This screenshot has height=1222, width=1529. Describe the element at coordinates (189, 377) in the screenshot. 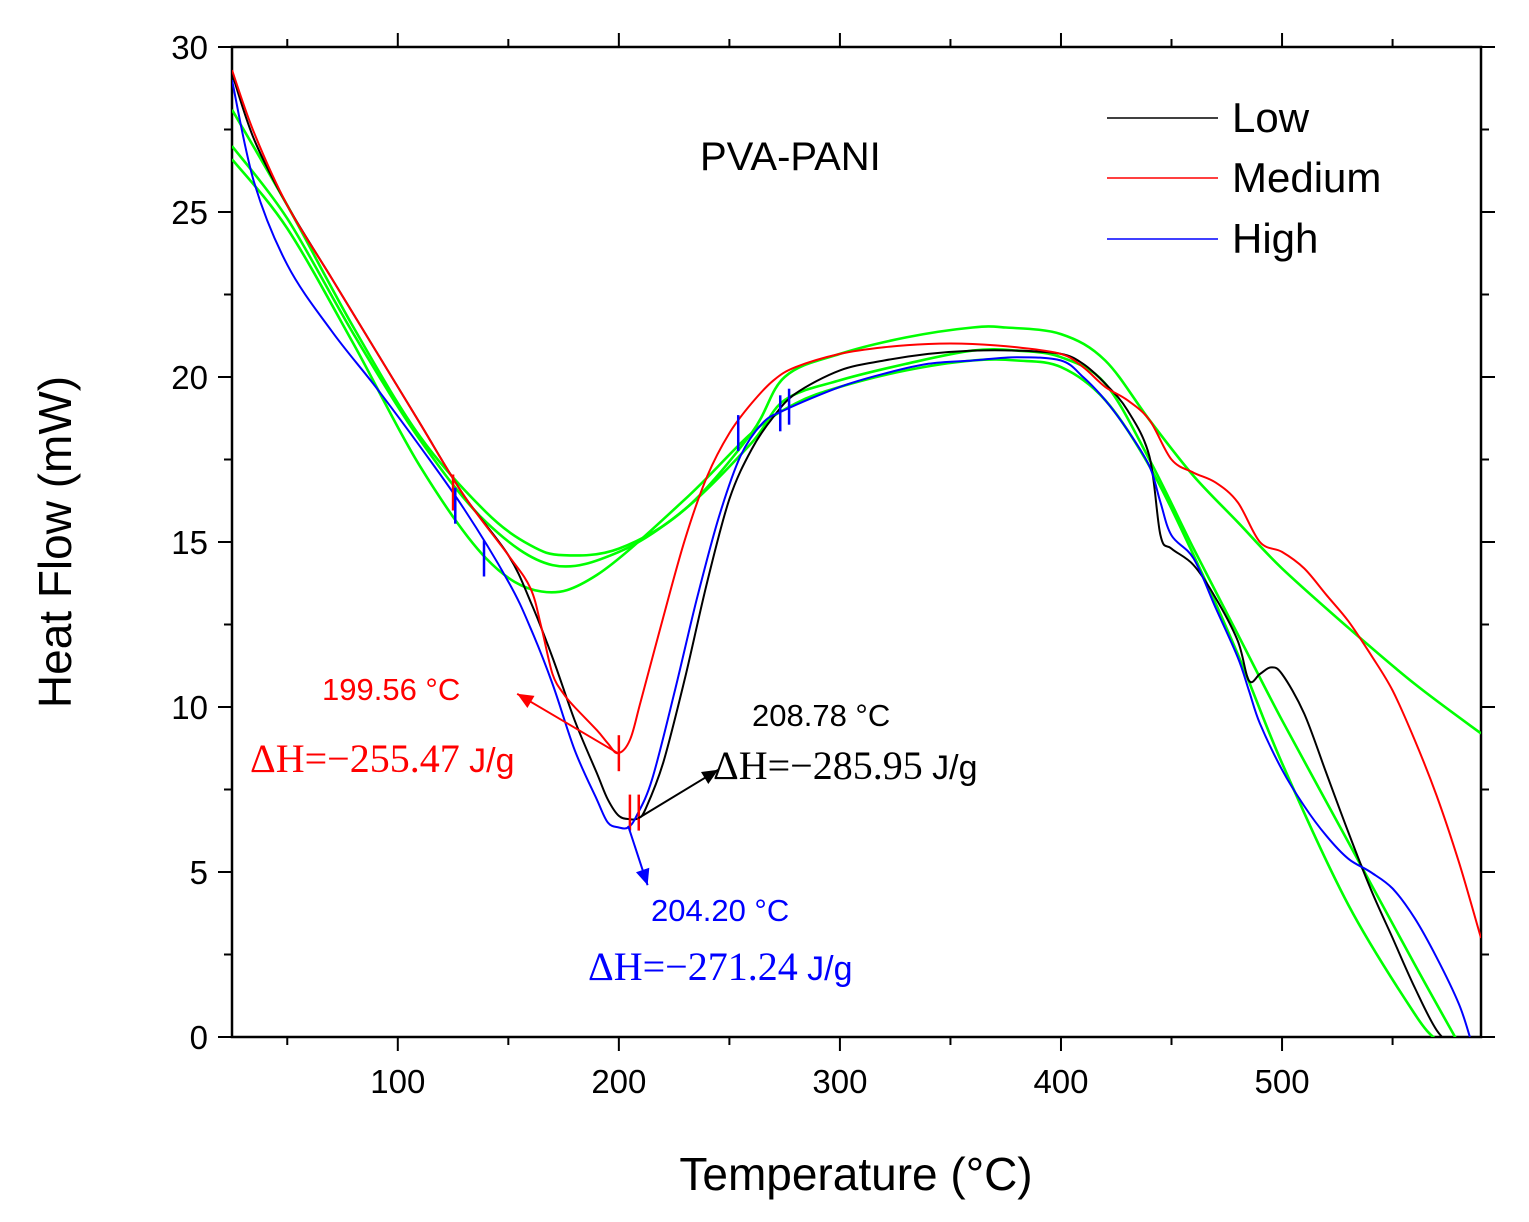

I see `y-tick-label-20: 20` at that location.